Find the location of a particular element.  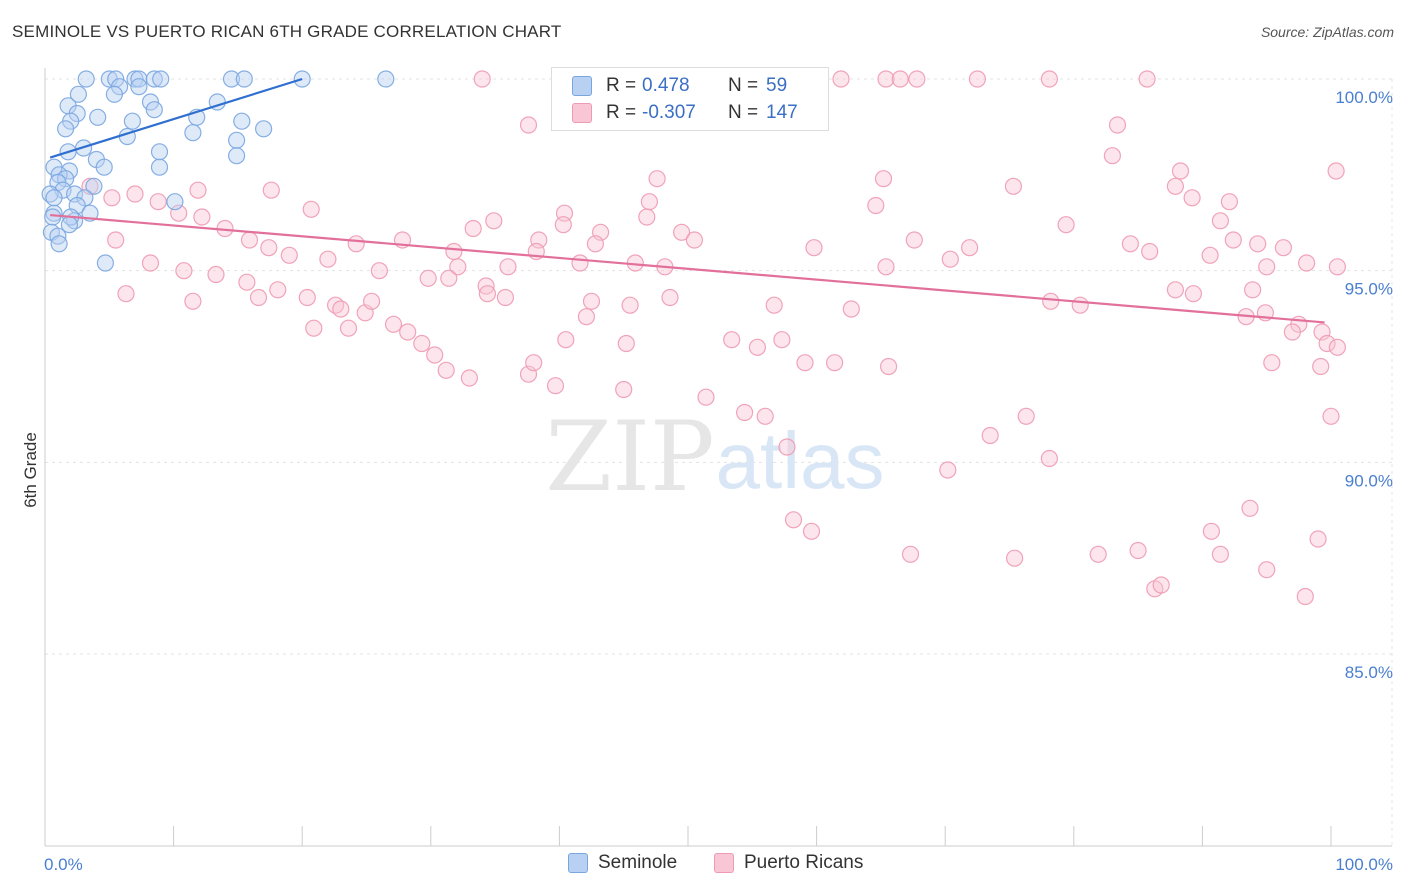

source-label: Source: ZipAtlas.com is located at coordinates (1327, 32).